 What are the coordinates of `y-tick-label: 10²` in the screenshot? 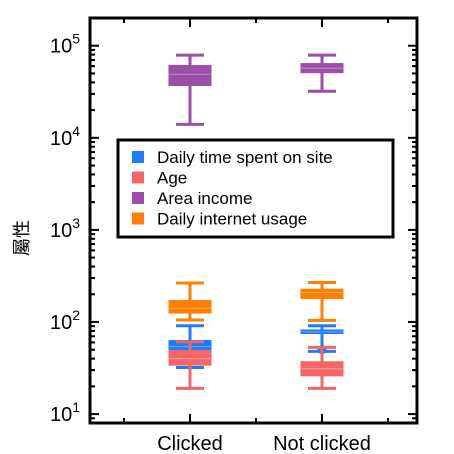 It's located at (65, 320).